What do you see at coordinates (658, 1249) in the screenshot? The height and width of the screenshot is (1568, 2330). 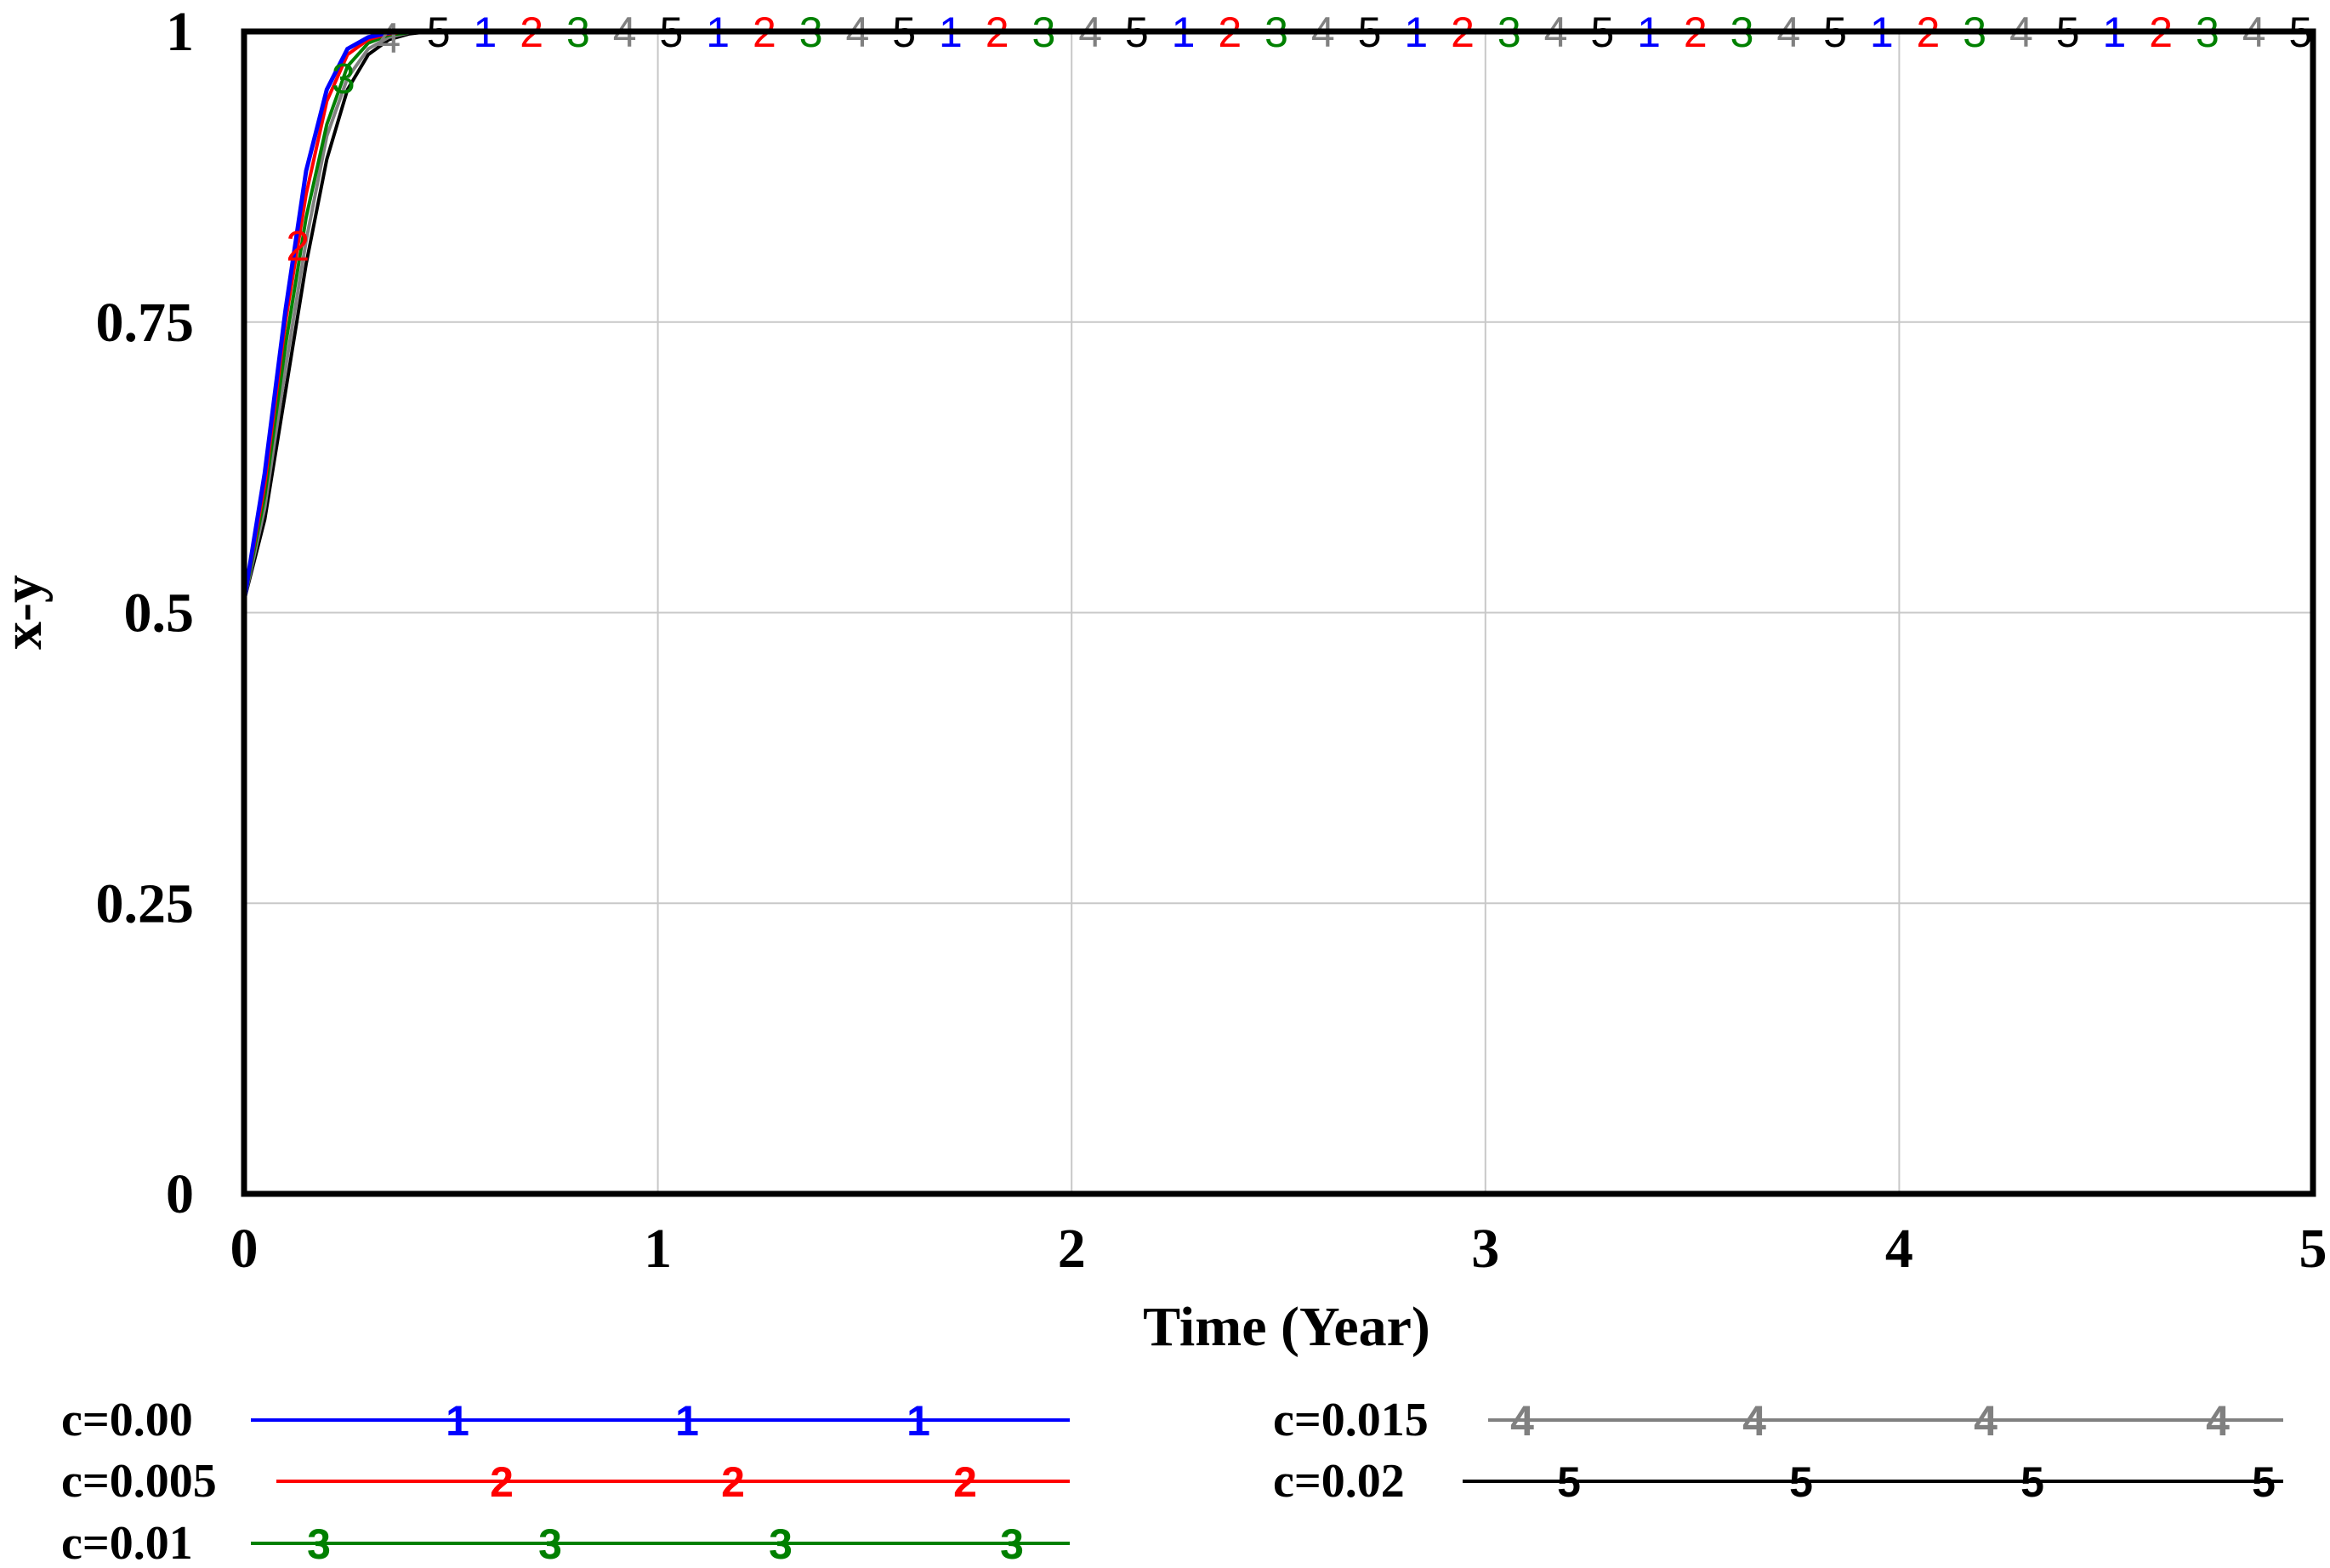 I see `x-tick-label: 1` at bounding box center [658, 1249].